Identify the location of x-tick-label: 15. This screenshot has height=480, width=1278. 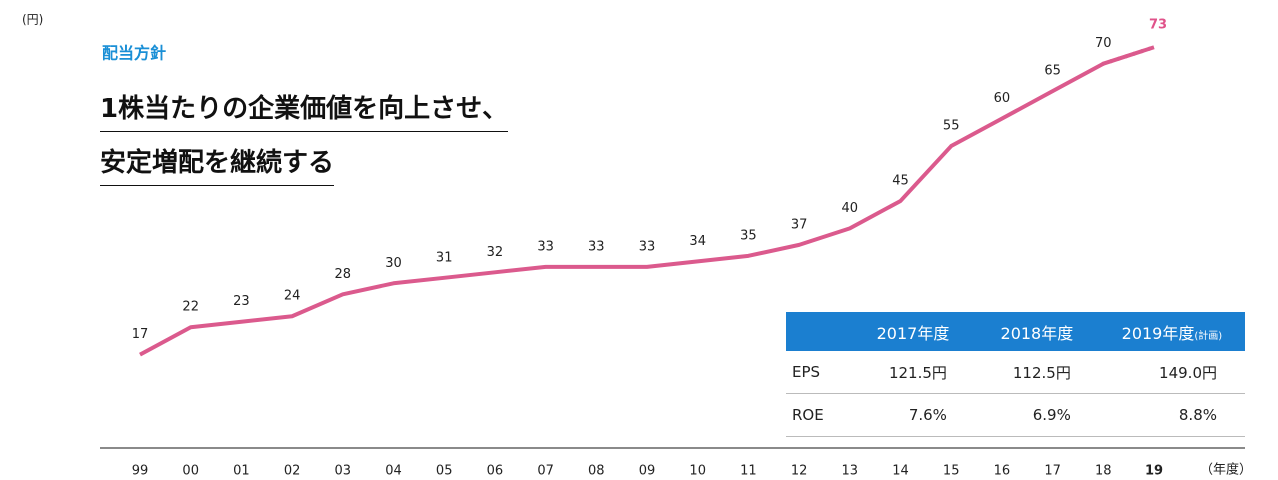
(951, 471).